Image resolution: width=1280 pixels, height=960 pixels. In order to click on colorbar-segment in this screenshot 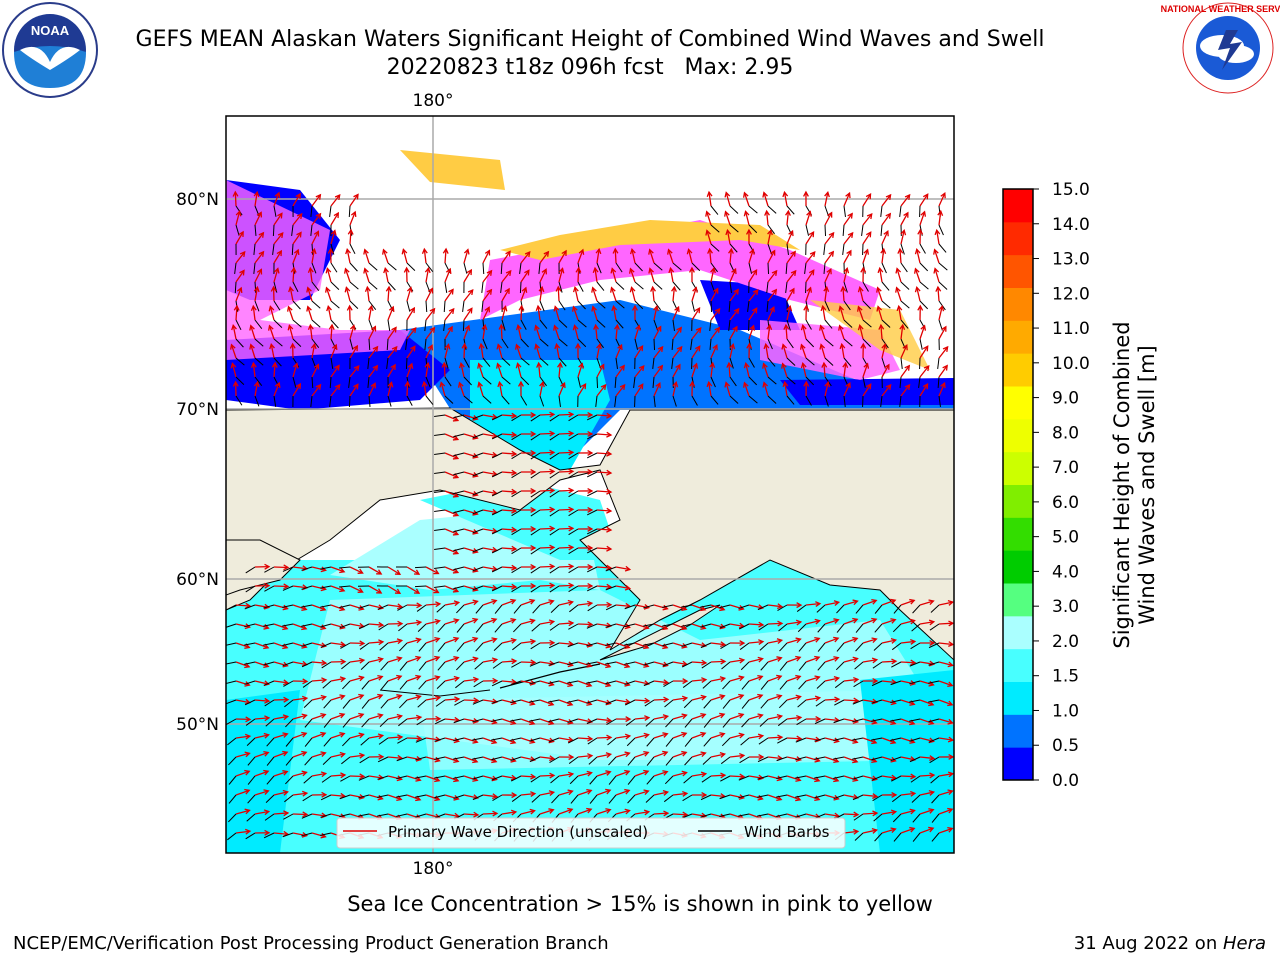, I will do `click(1018, 534)`.